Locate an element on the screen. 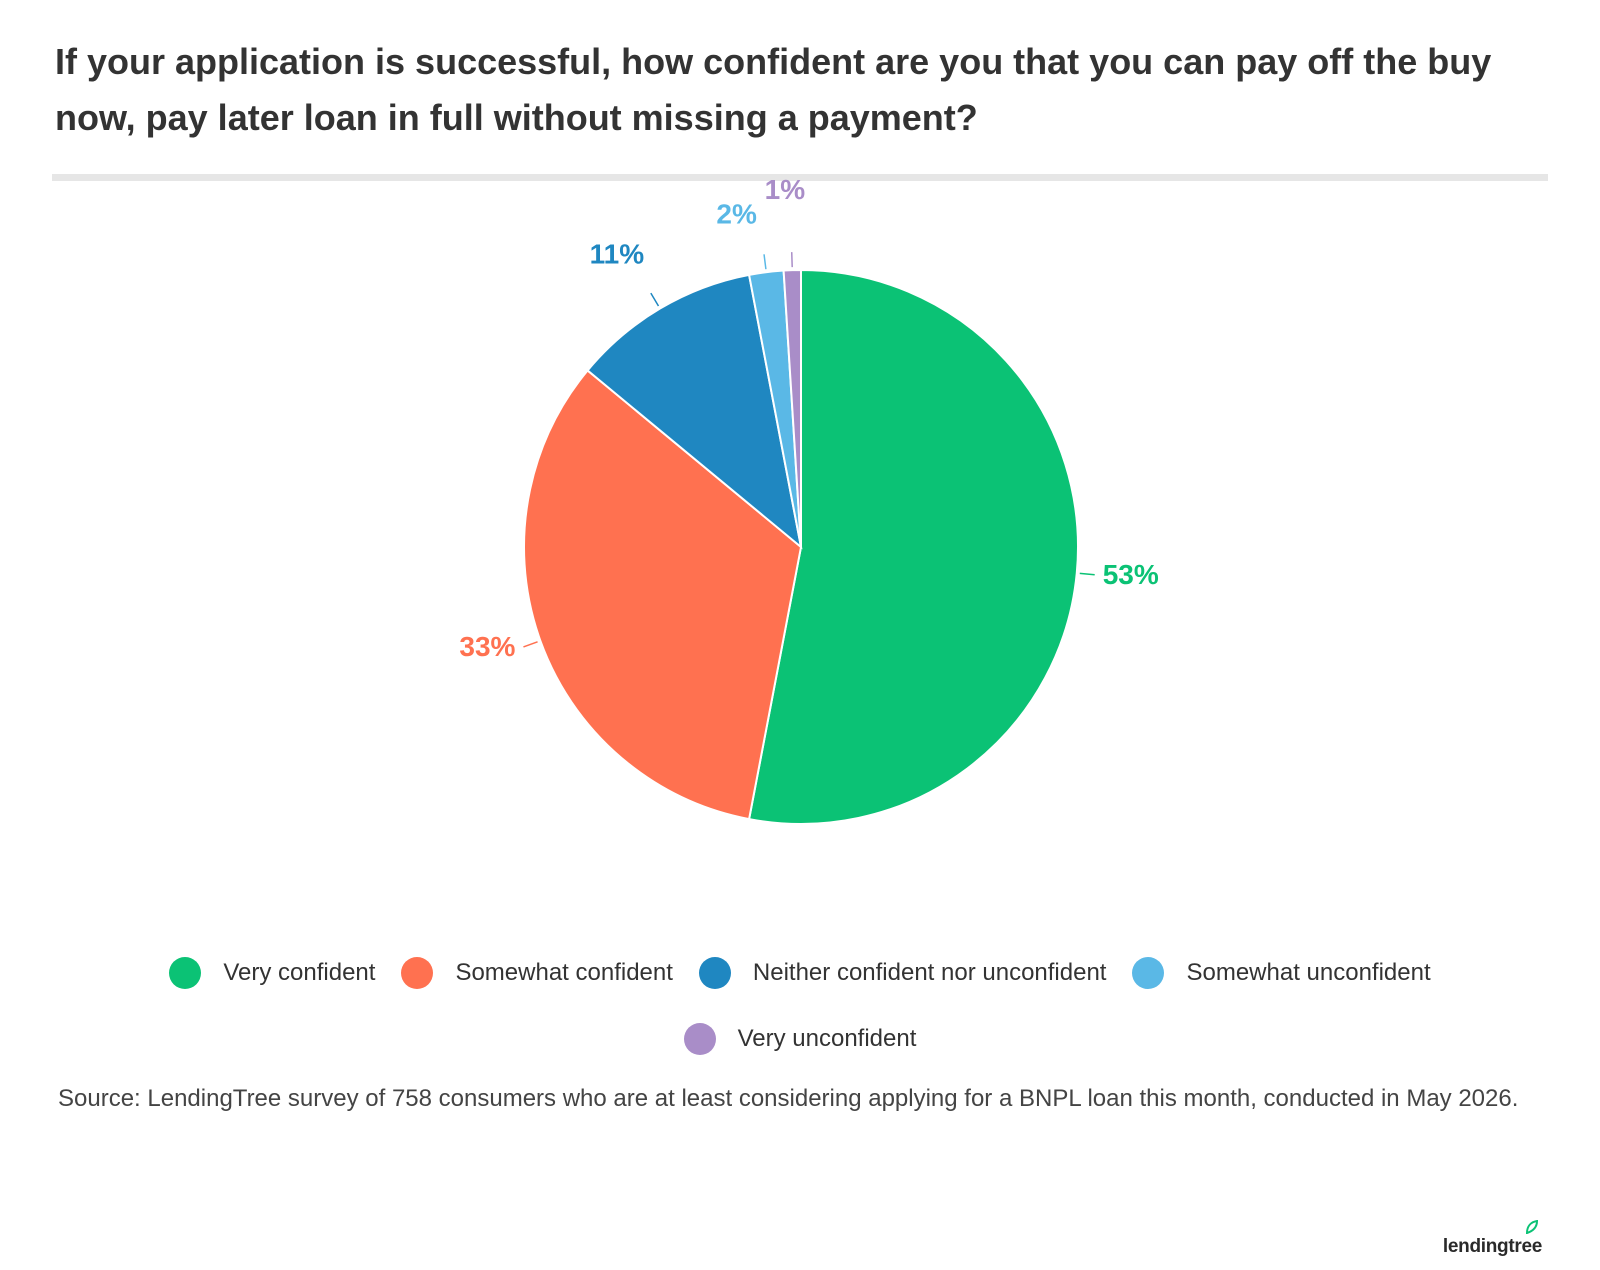 The image size is (1600, 1270). lendingtree-logo: lendingtree is located at coordinates (1492, 1239).